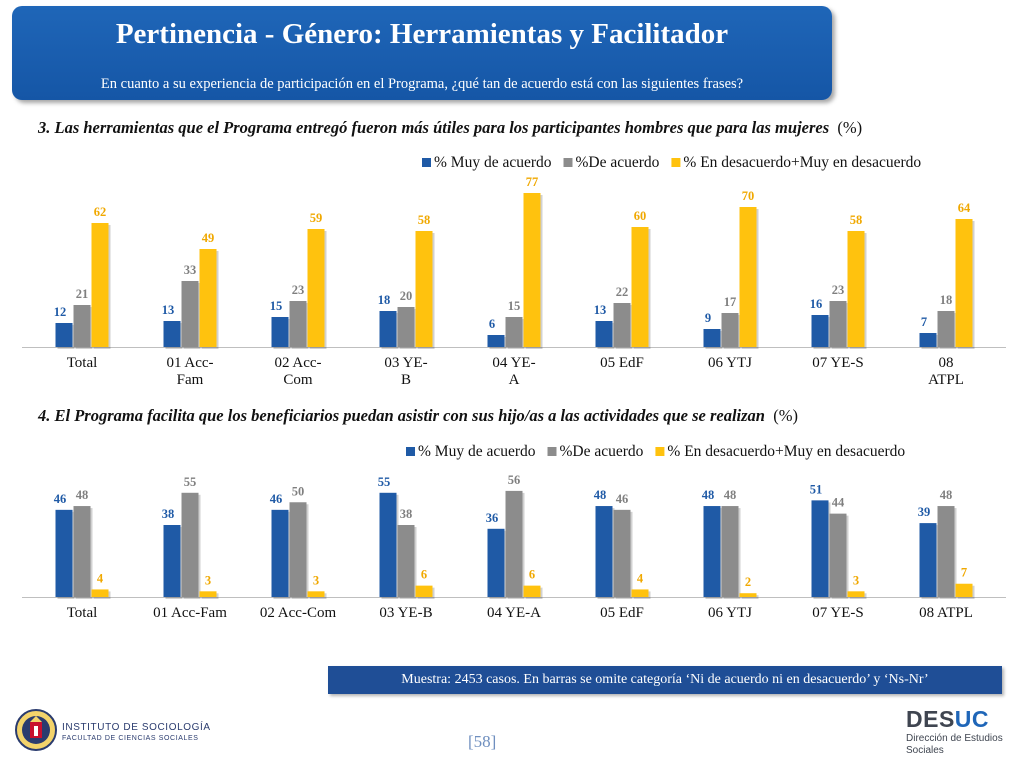 Image resolution: width=1024 pixels, height=768 pixels. What do you see at coordinates (190, 613) in the screenshot?
I see `chart2-tick-label-1: 01 Acc-Fam` at bounding box center [190, 613].